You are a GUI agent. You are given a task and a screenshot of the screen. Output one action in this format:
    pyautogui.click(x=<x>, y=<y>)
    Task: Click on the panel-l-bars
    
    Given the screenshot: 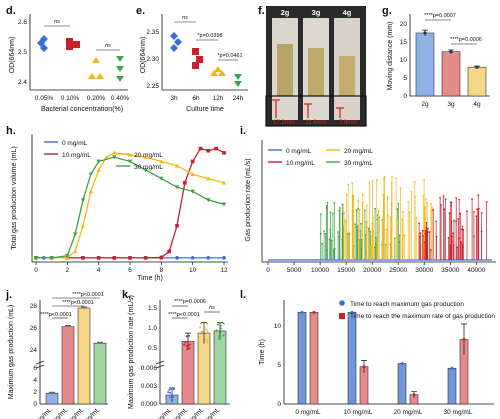 What is the action you would take?
    pyautogui.click(x=383, y=357)
    